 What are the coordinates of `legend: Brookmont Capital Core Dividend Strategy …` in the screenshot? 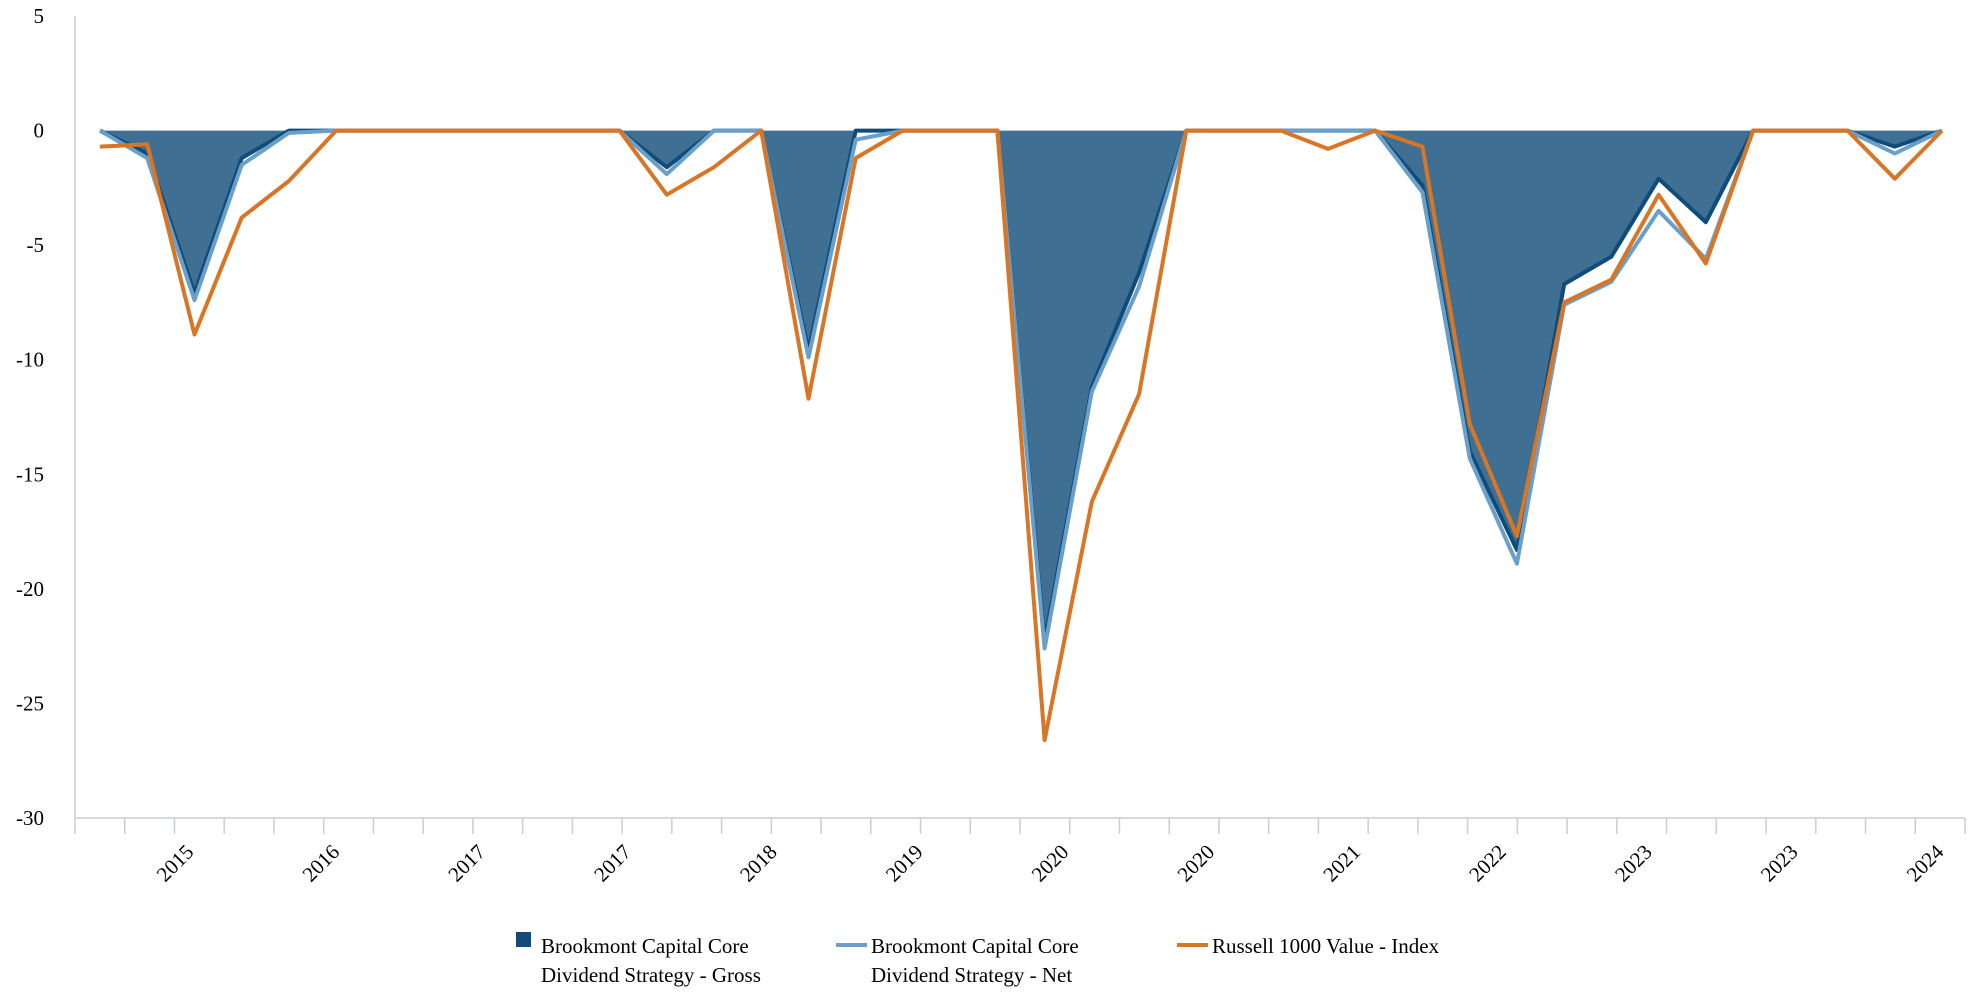 It's located at (978, 959).